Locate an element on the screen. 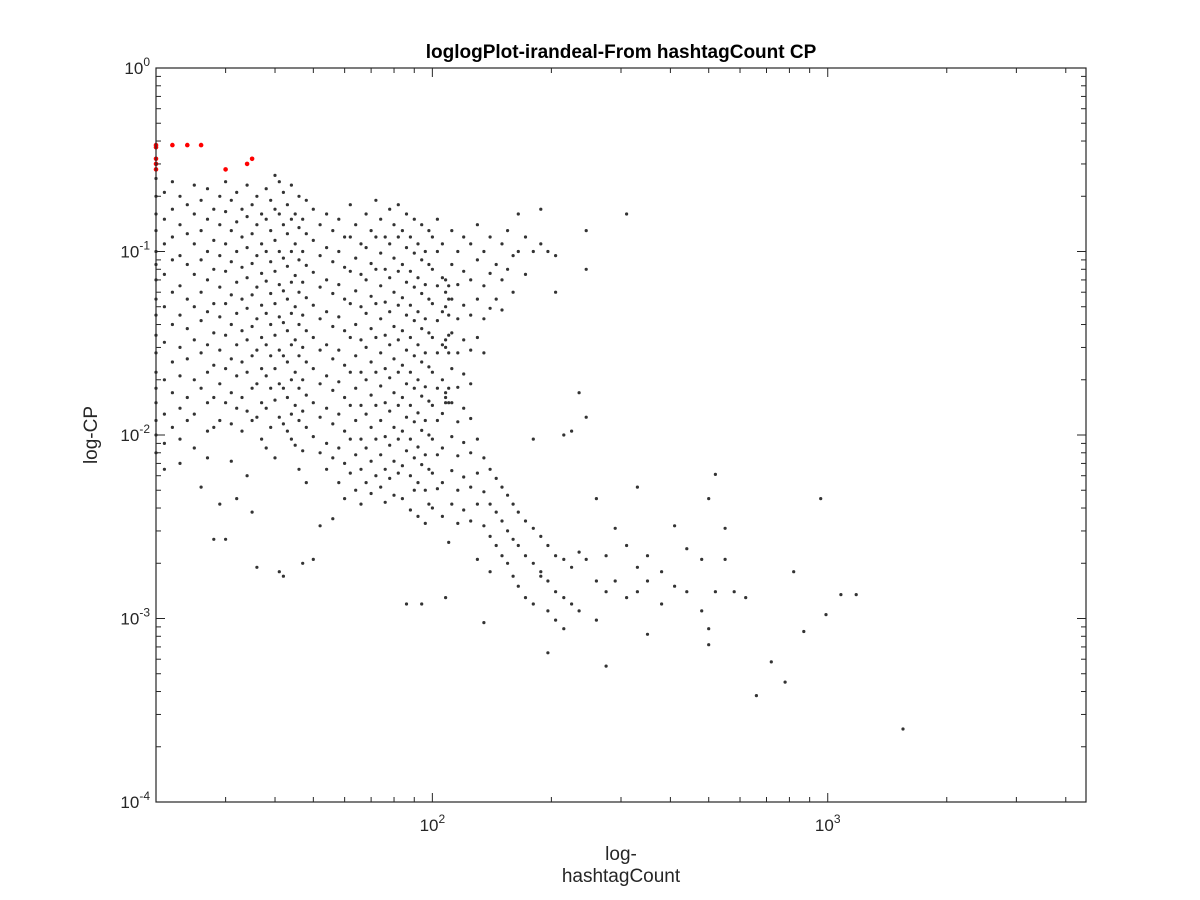  x-axis-label-line1: log- is located at coordinates (621, 854).